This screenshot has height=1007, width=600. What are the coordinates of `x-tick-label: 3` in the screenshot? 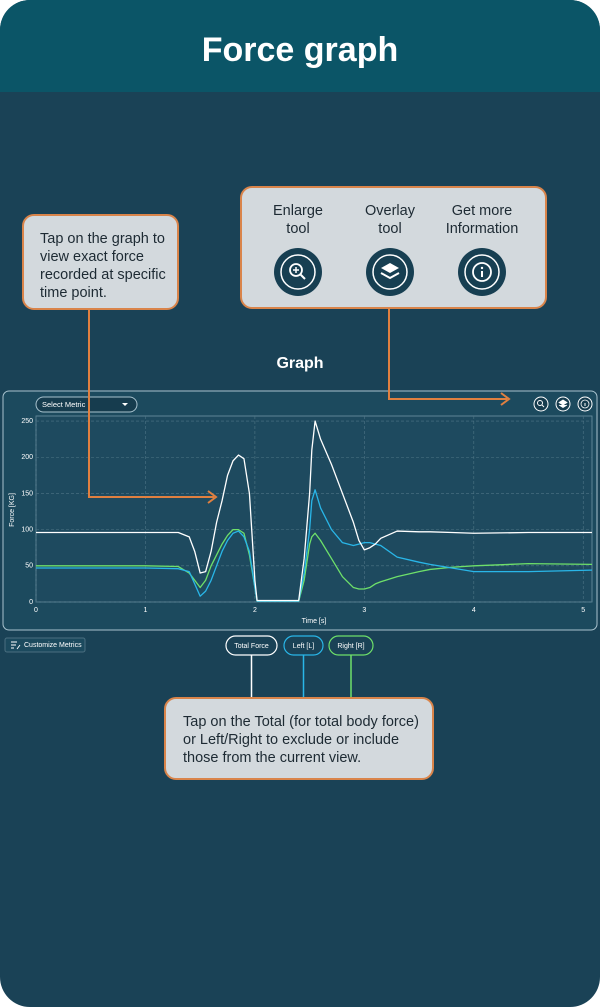 It's located at (364, 610).